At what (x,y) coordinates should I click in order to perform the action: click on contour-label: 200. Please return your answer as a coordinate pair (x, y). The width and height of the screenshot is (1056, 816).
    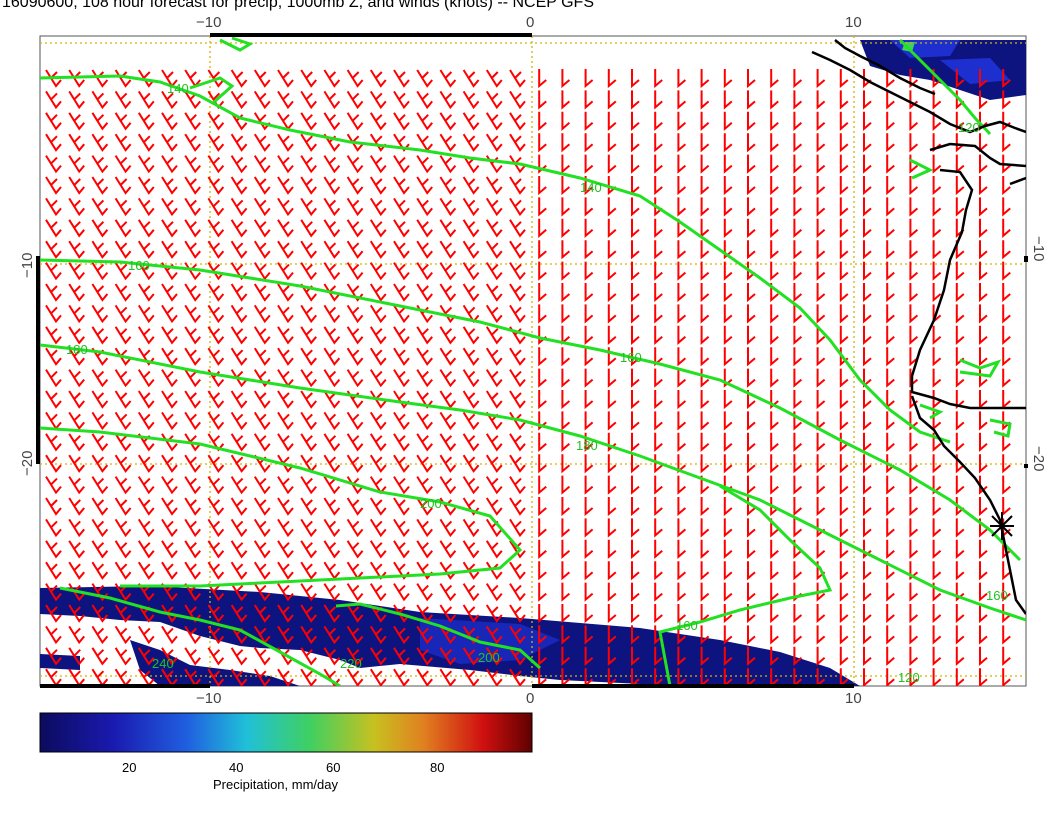
    Looking at the image, I should click on (431, 503).